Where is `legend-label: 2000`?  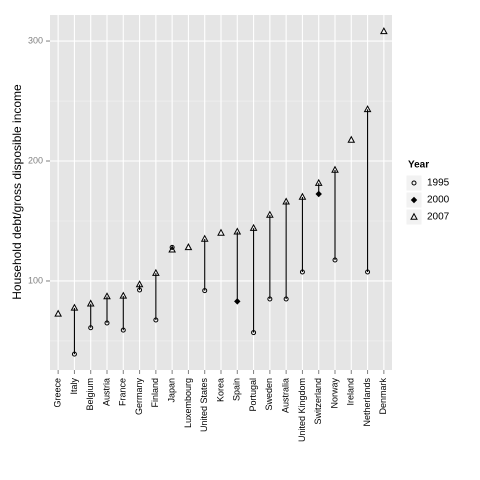
legend-label: 2000 is located at coordinates (438, 200).